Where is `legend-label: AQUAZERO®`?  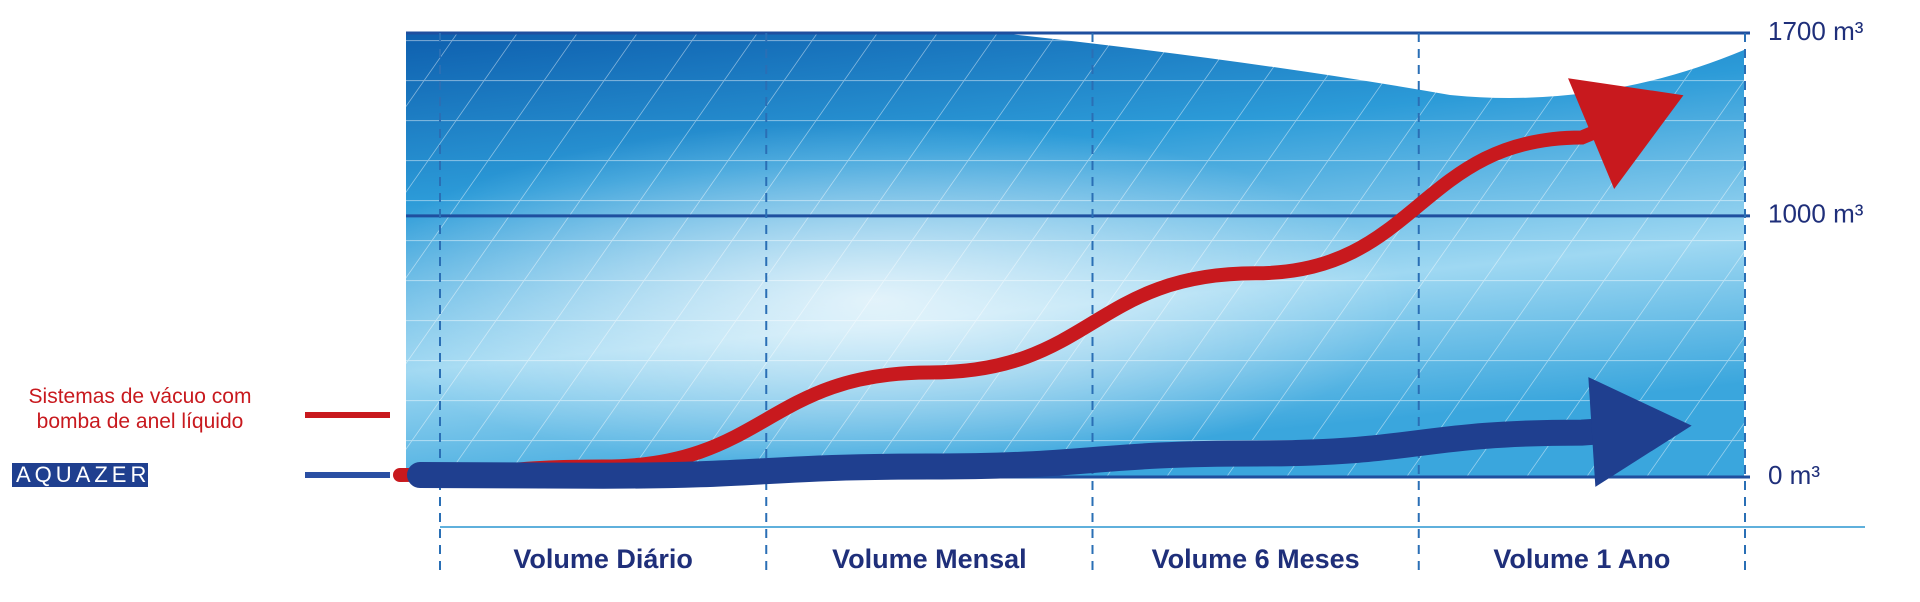
legend-label: AQUAZERO® is located at coordinates (104, 474).